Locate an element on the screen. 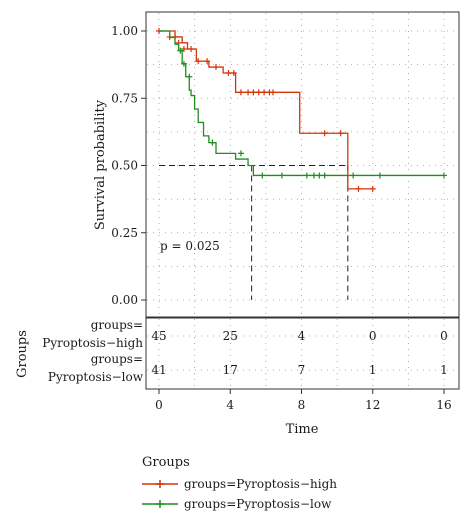 The width and height of the screenshot is (474, 526). legend-marker-high is located at coordinates (160, 484).